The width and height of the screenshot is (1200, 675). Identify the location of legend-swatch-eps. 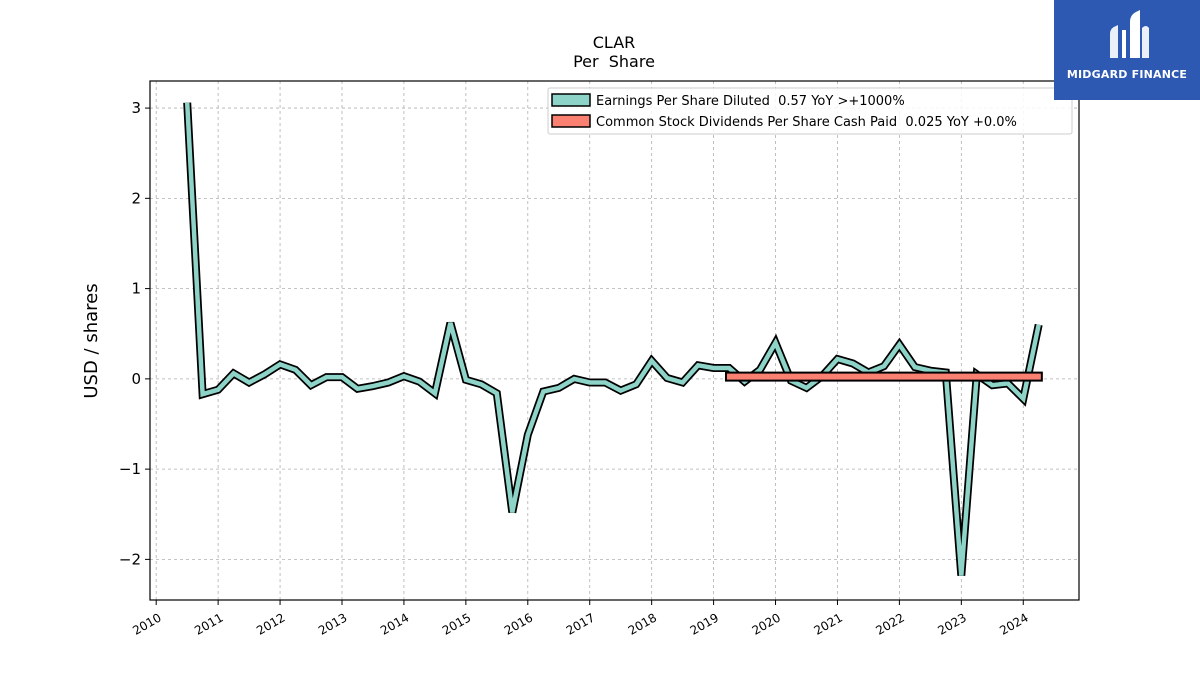
(571, 100).